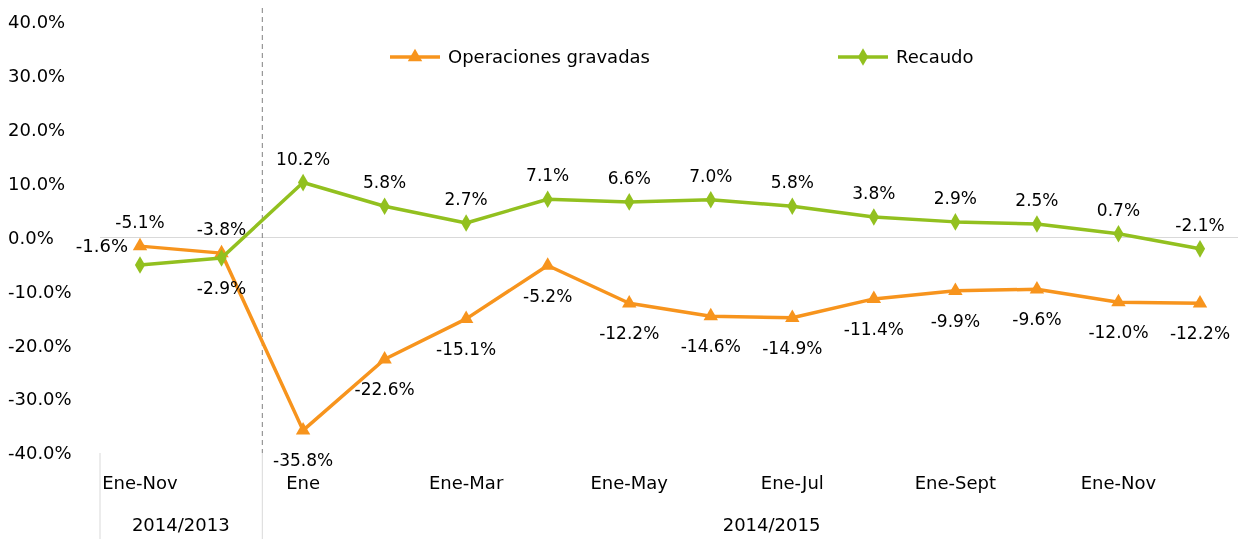 The height and width of the screenshot is (539, 1238). What do you see at coordinates (140, 222) in the screenshot?
I see `data-label: -5.1%` at bounding box center [140, 222].